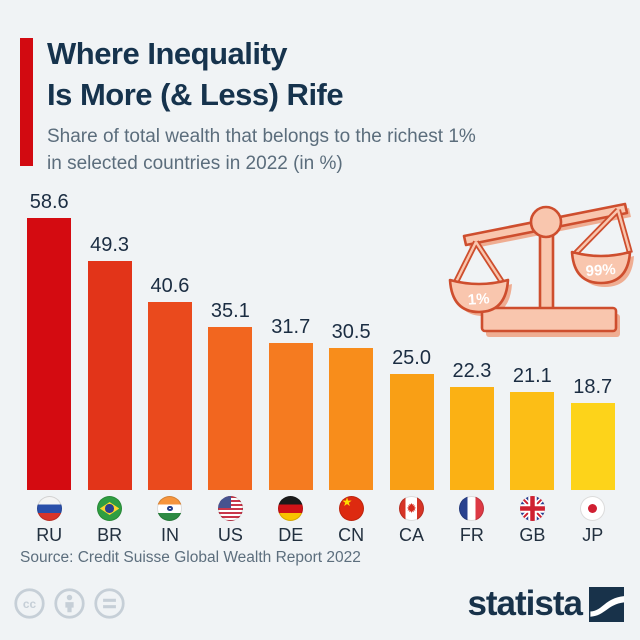  What do you see at coordinates (169, 535) in the screenshot?
I see `country-code-label: IN` at bounding box center [169, 535].